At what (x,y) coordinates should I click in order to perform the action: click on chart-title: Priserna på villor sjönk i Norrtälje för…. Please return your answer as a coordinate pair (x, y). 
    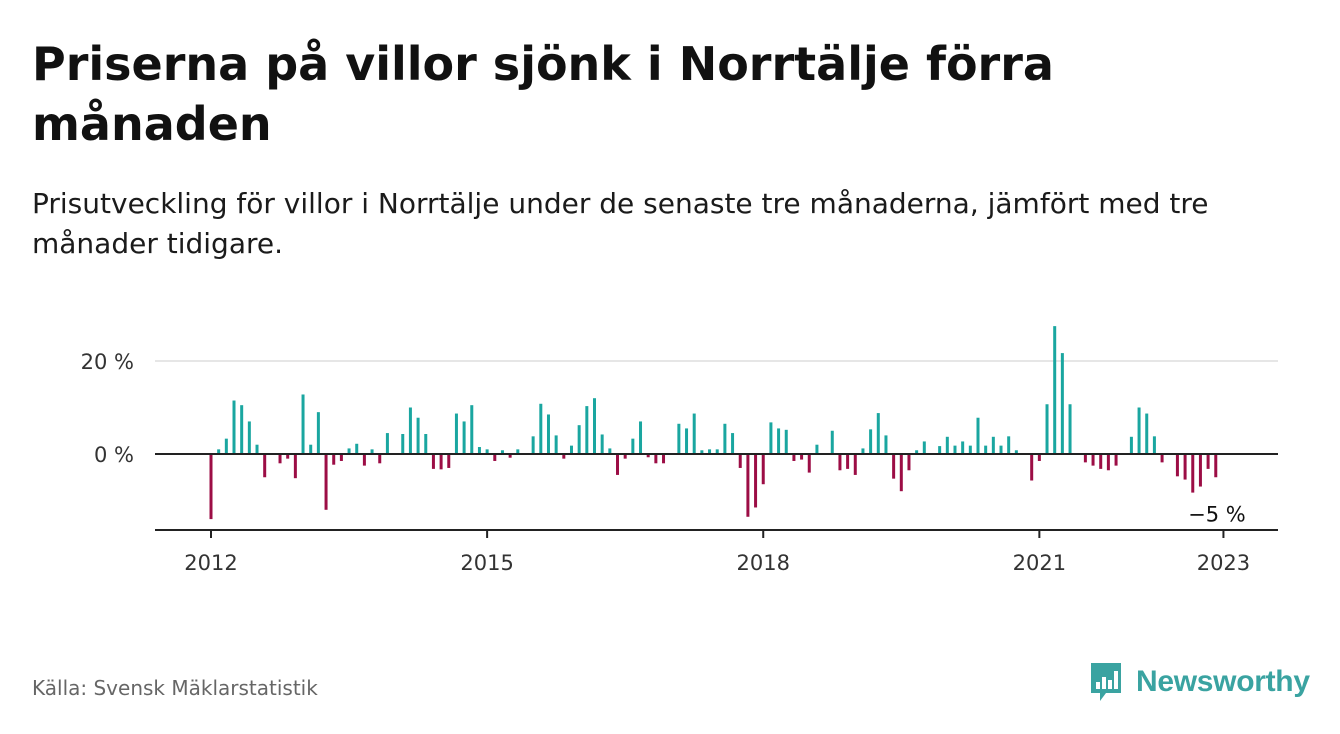
    Looking at the image, I should click on (543, 94).